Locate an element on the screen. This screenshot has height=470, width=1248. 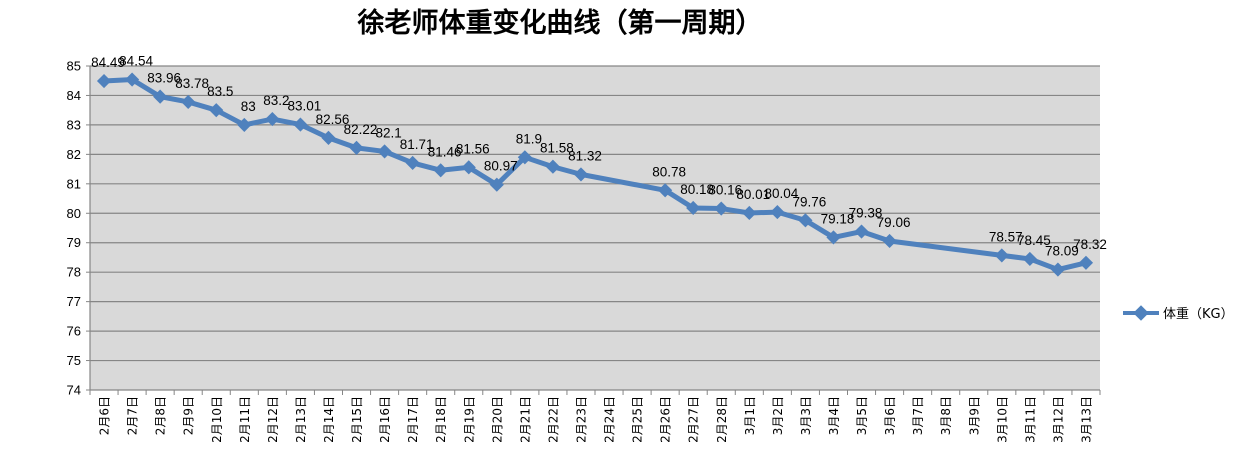
x-tick-label: 2月13日 is located at coordinates (301, 419).